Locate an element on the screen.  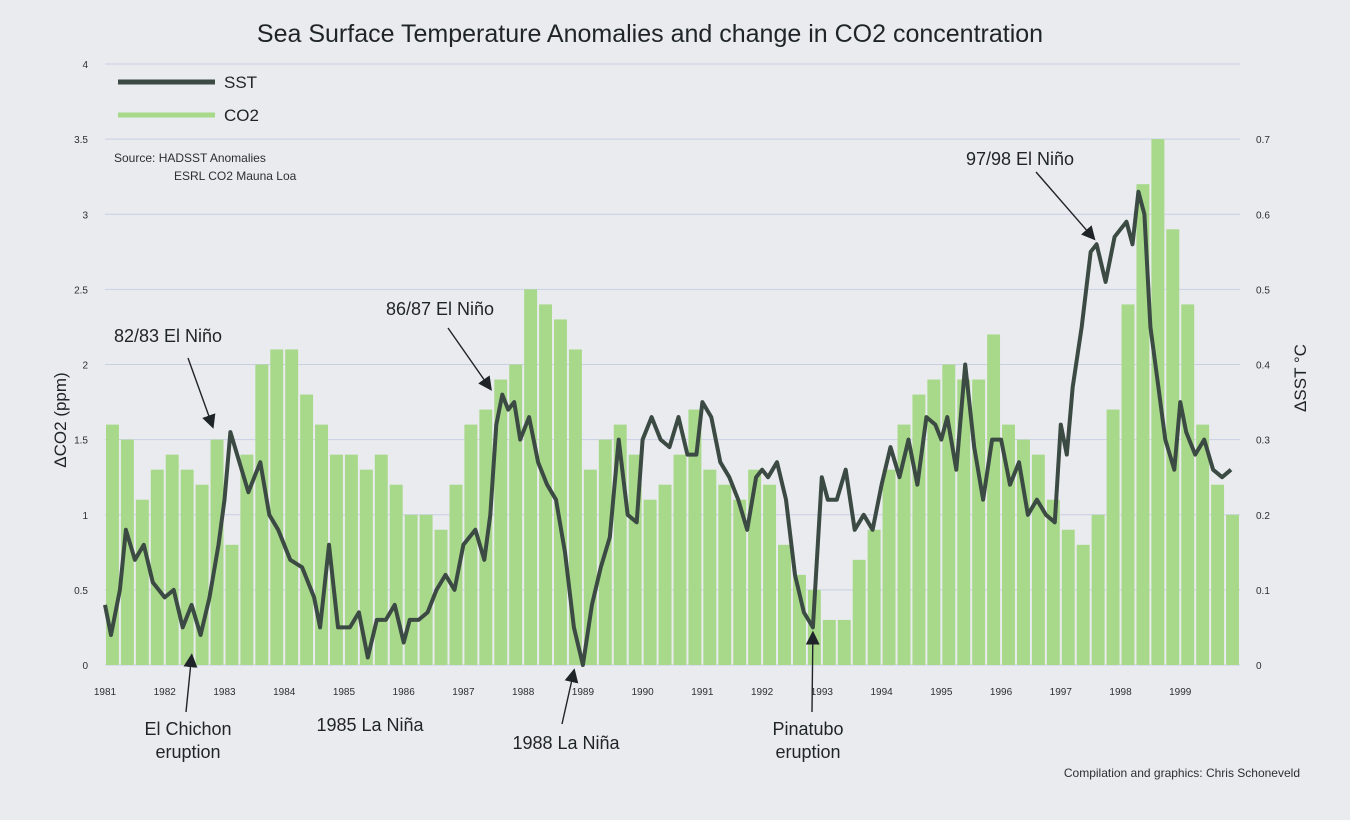
annotation: 86/87 El Niño is located at coordinates (440, 345).